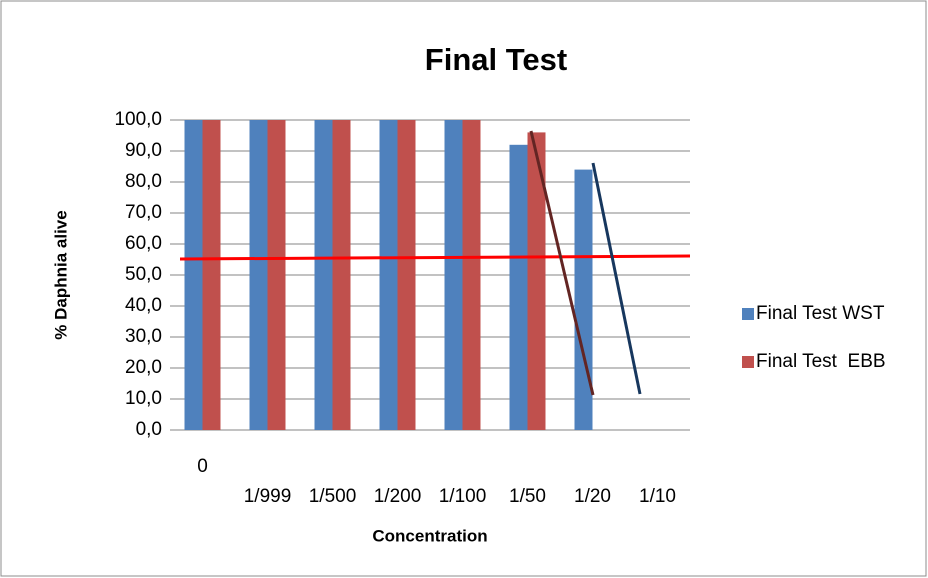 The width and height of the screenshot is (928, 578). I want to click on x-tick-label: 1/500, so click(333, 496).